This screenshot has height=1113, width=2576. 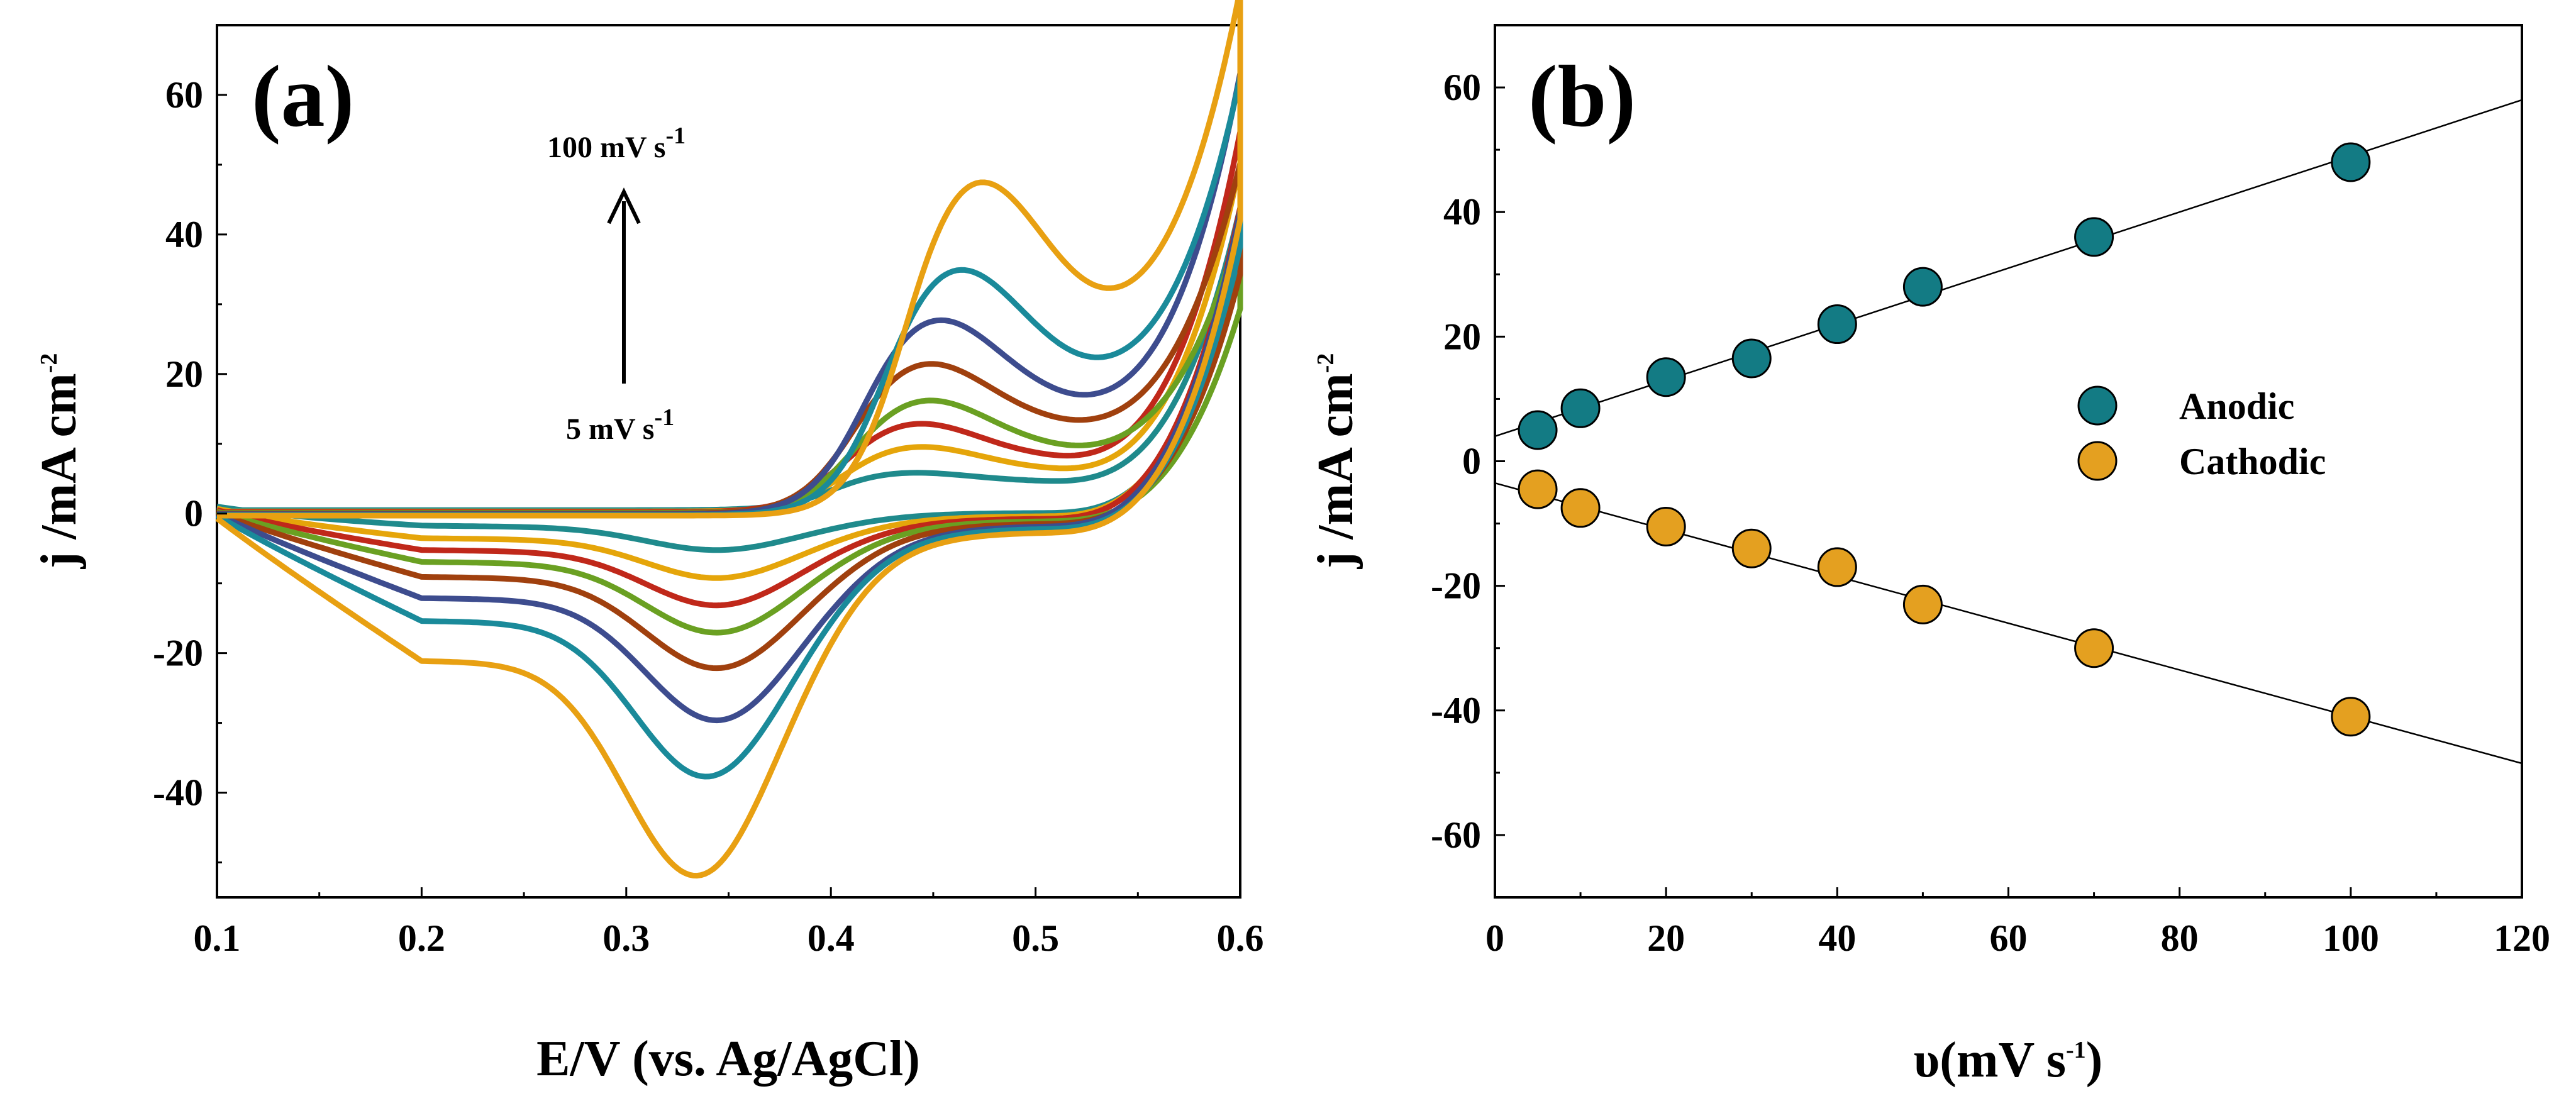 I want to click on x-tick-label: 0.6, so click(x=1240, y=938).